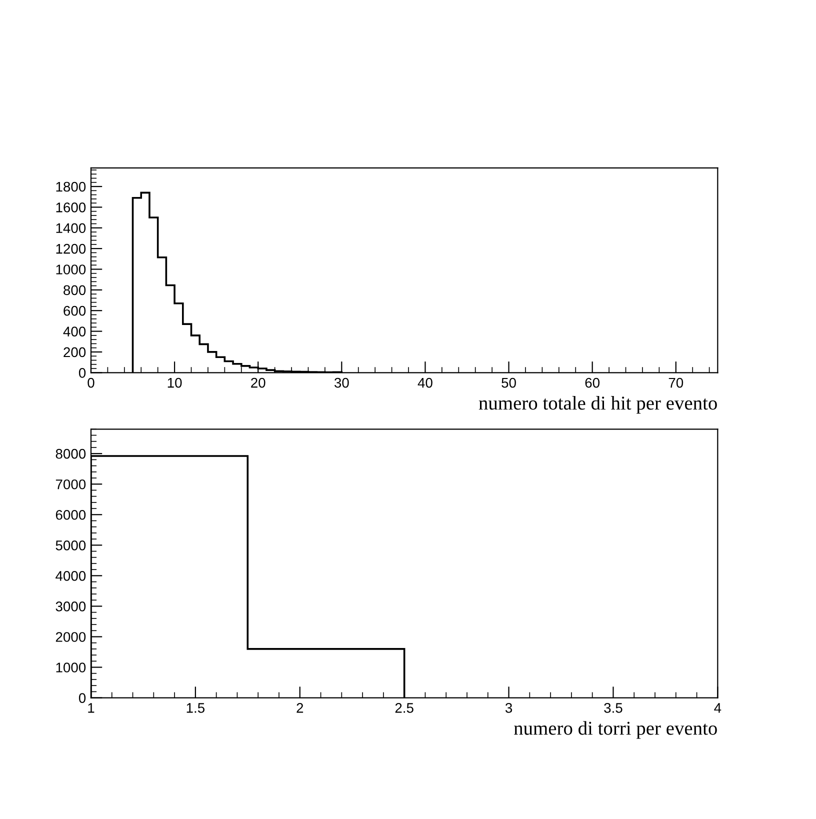 This screenshot has height=819, width=816. What do you see at coordinates (592, 383) in the screenshot?
I see `x-tick-label: 60` at bounding box center [592, 383].